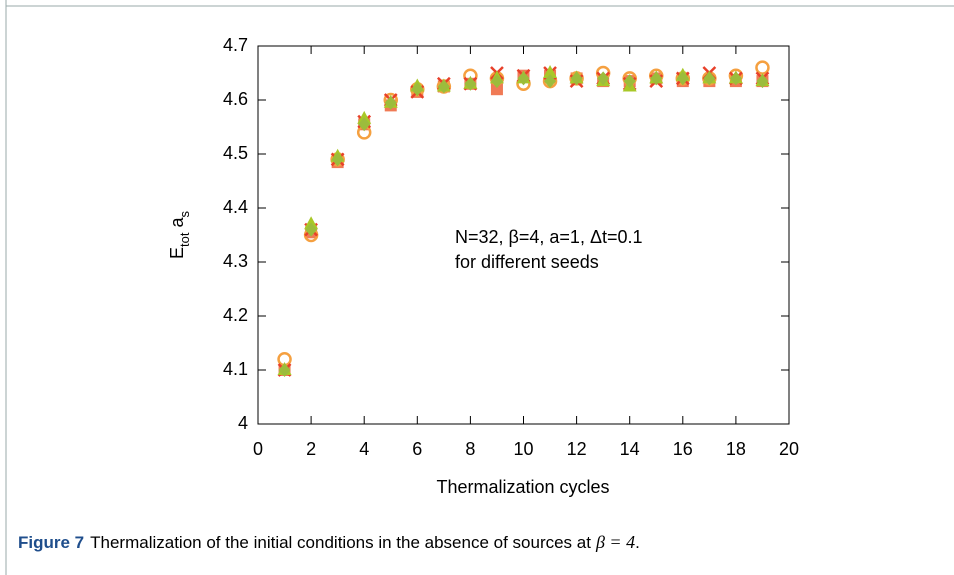 The height and width of the screenshot is (575, 954). Describe the element at coordinates (630, 449) in the screenshot. I see `x-tick-label: 14` at that location.